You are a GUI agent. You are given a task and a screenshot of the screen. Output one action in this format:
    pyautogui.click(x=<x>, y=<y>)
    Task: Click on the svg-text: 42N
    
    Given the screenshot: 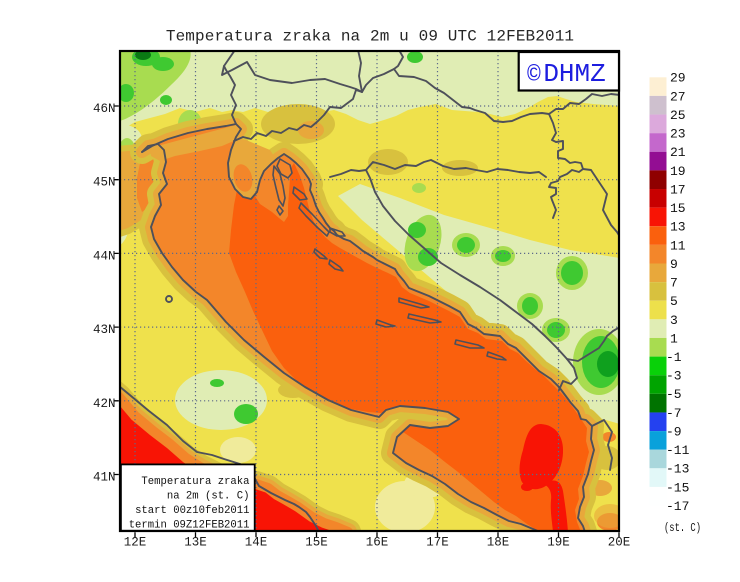 What is the action you would take?
    pyautogui.click(x=104, y=404)
    